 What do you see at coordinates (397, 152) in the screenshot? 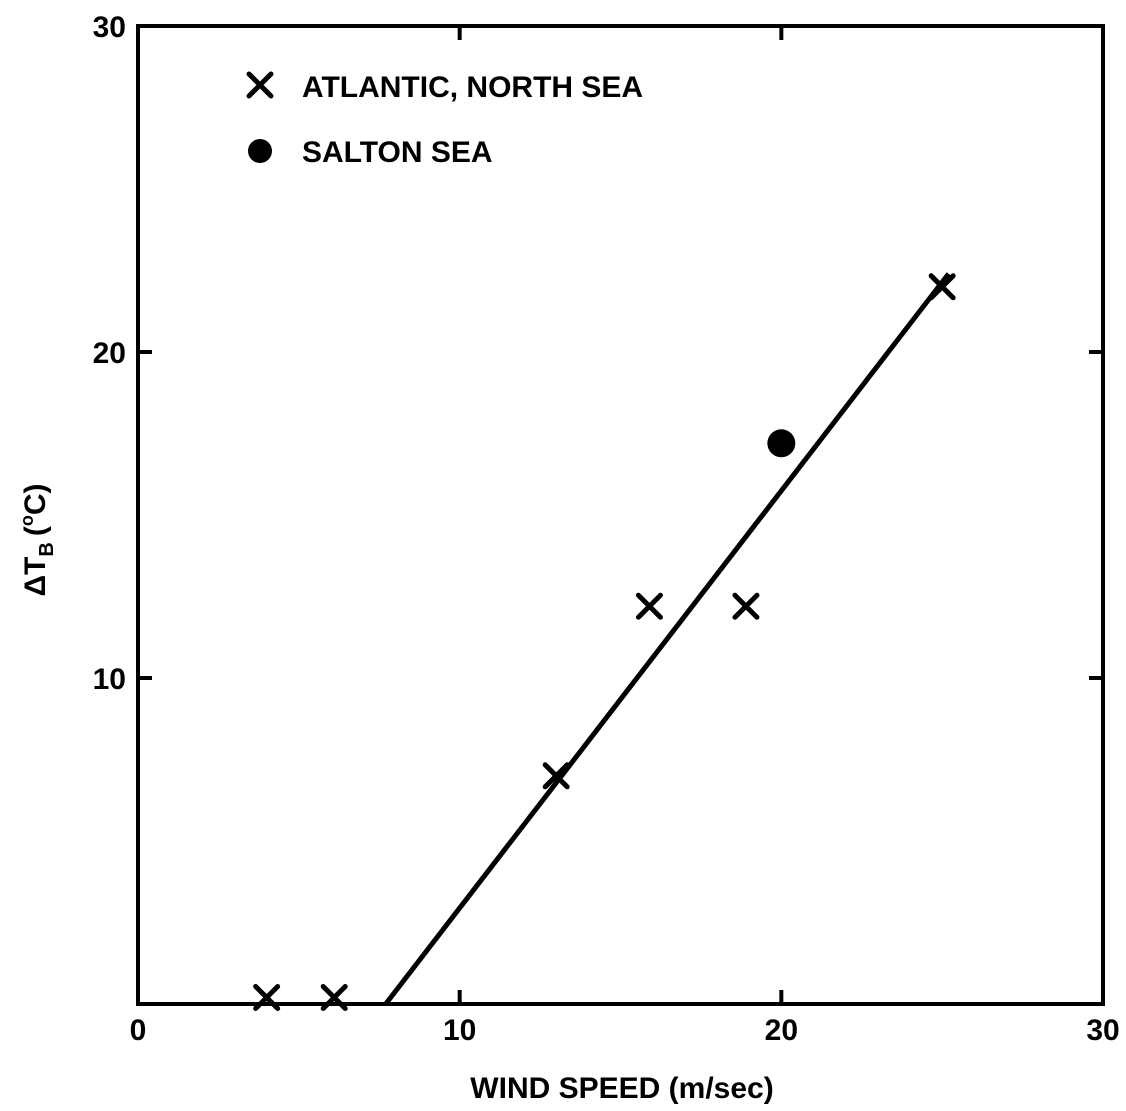
I see `legend-label-salton: SALTON SEA` at bounding box center [397, 152].